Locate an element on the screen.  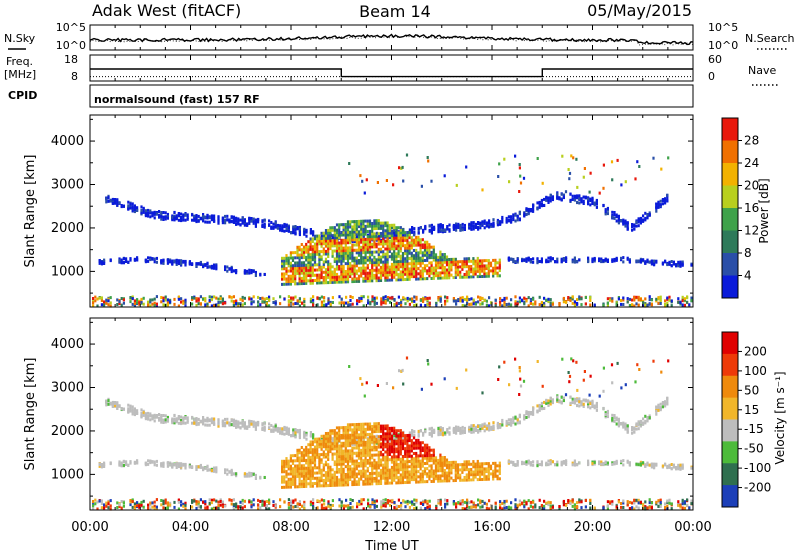
noise-left-tick-top: 10^5 is located at coordinates (71, 27).